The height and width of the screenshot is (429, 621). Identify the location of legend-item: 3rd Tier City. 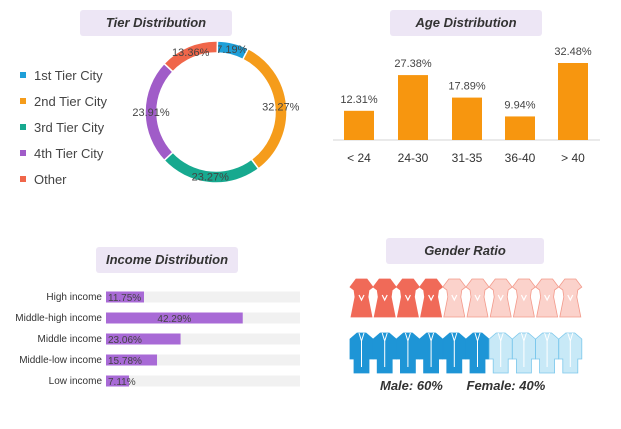
(63, 127).